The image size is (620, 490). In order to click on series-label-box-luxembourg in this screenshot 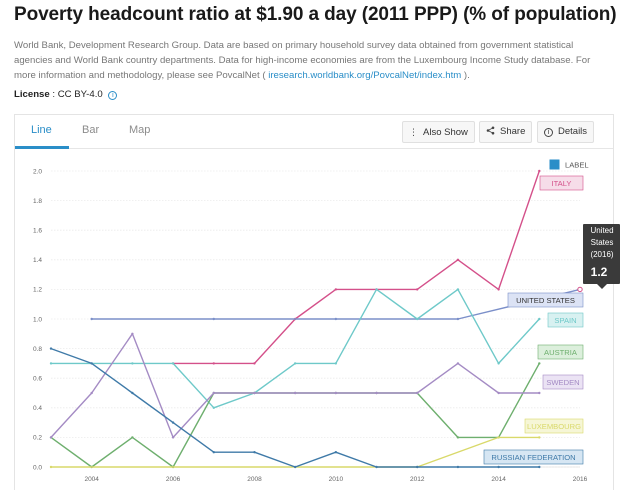, I will do `click(554, 426)`.